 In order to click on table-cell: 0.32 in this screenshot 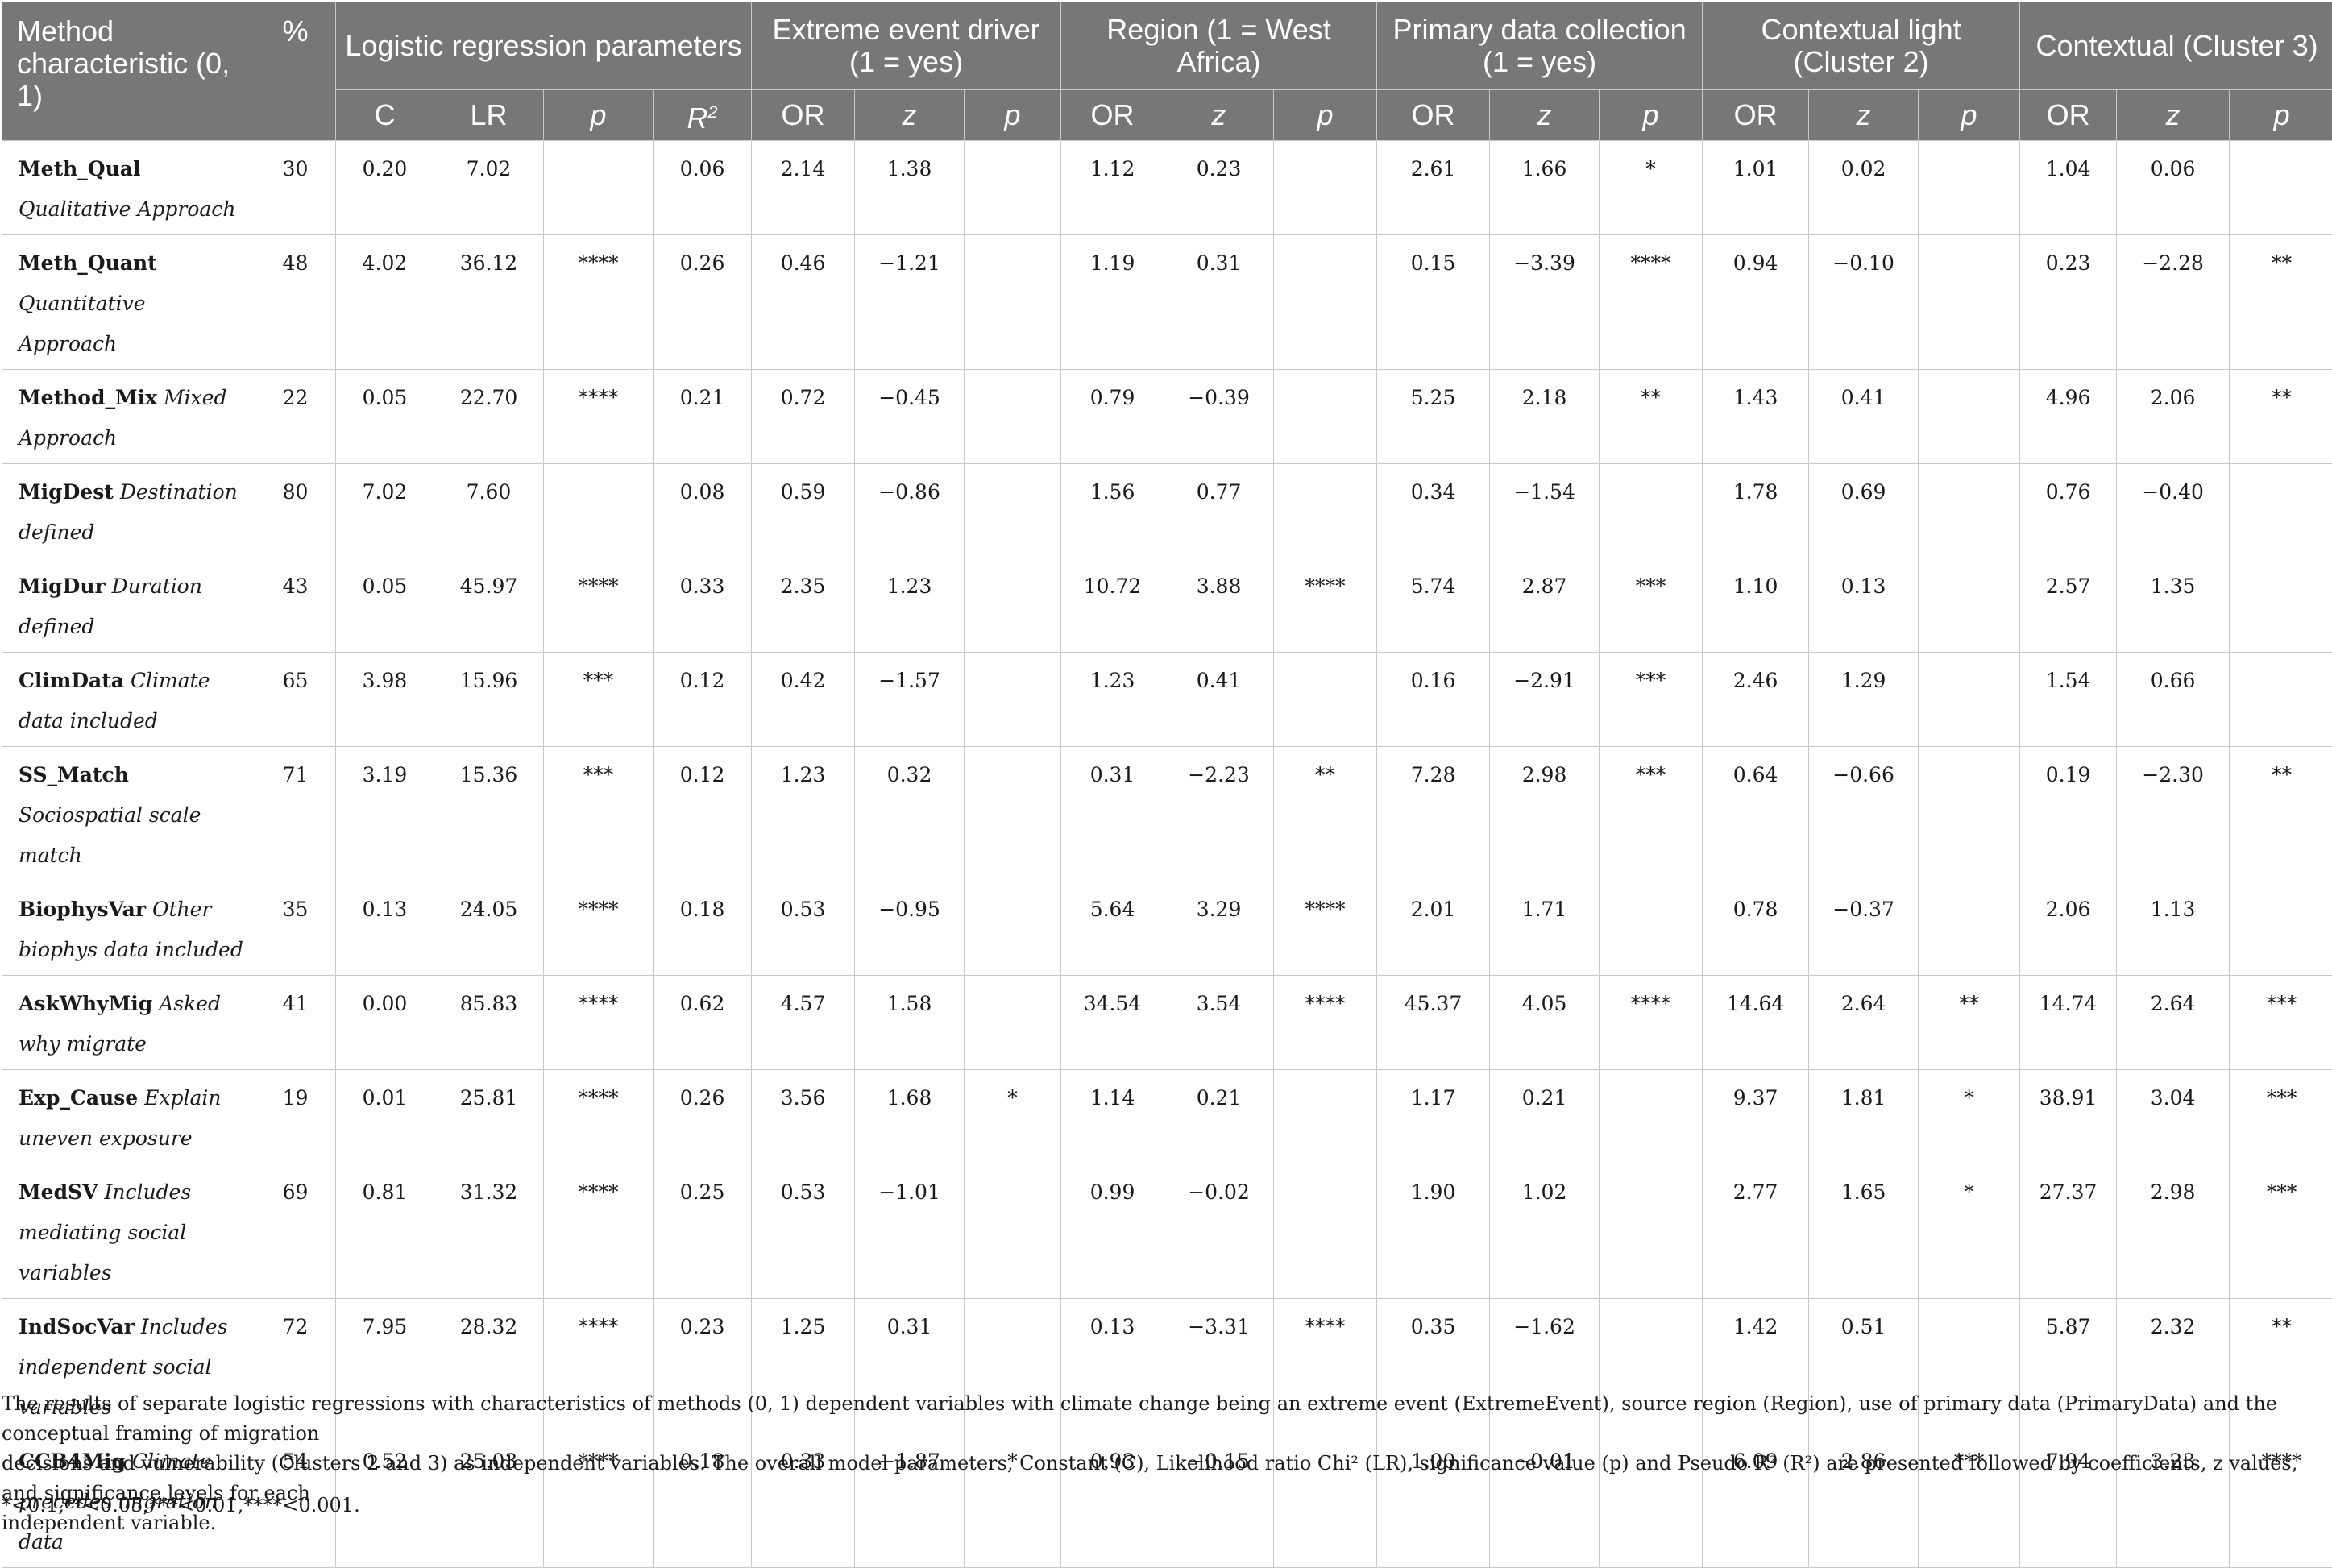, I will do `click(910, 814)`.